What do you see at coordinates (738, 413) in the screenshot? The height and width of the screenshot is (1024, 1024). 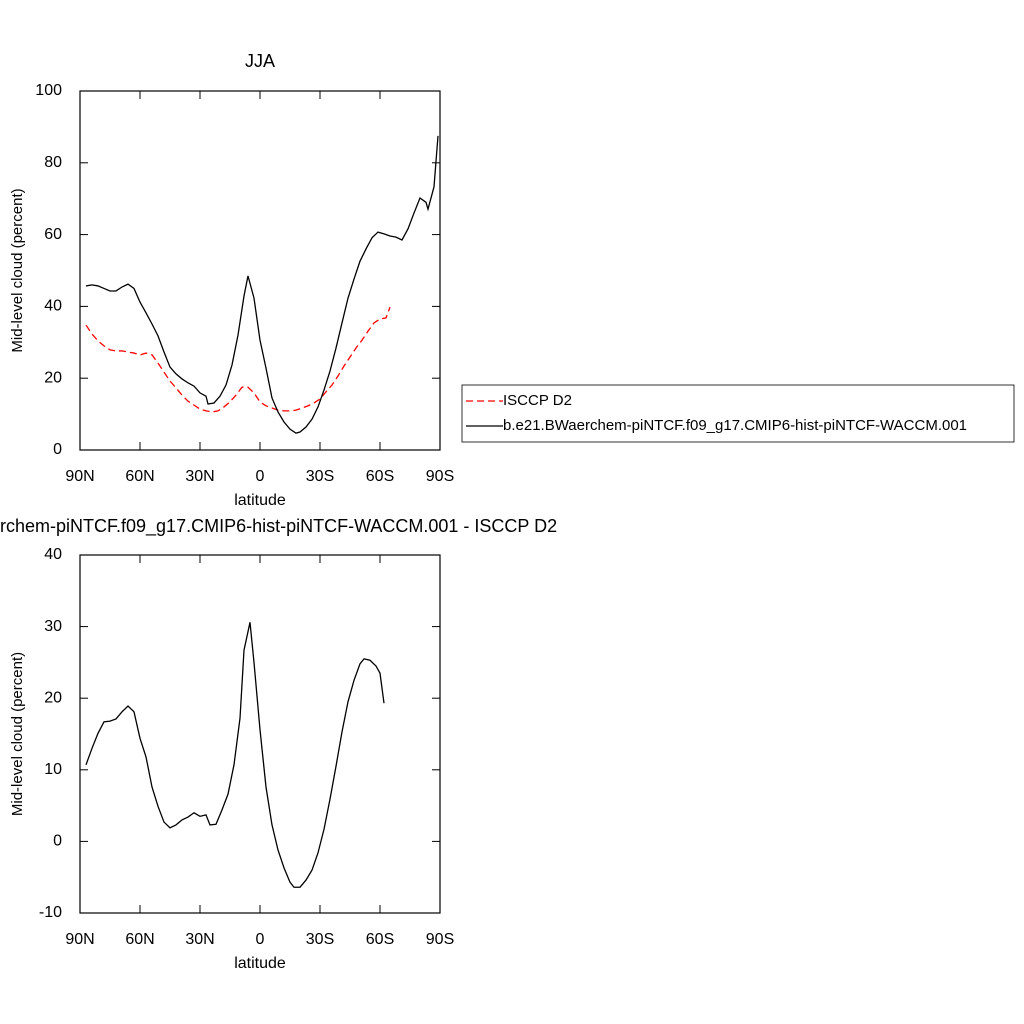 I see `legend-box` at bounding box center [738, 413].